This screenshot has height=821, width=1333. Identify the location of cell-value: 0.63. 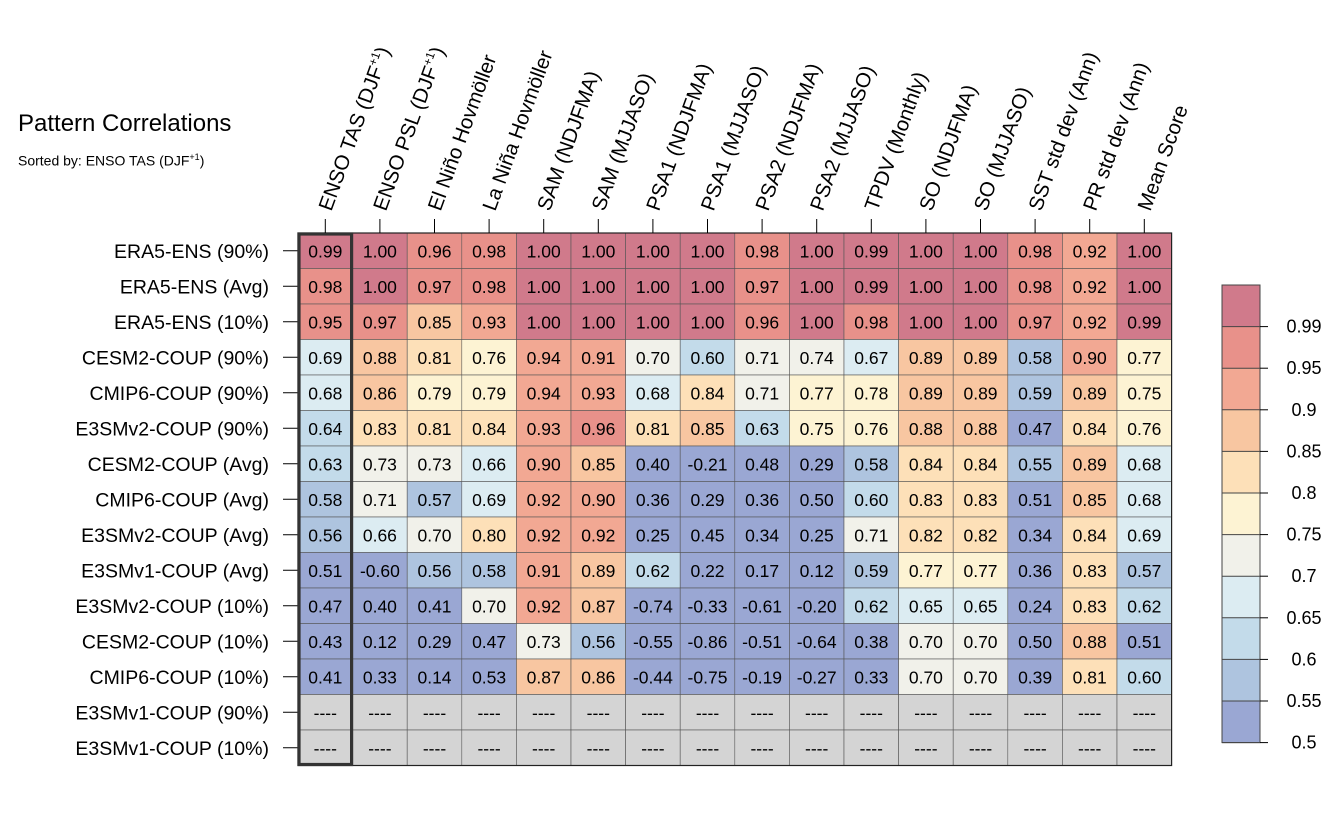
(762, 429).